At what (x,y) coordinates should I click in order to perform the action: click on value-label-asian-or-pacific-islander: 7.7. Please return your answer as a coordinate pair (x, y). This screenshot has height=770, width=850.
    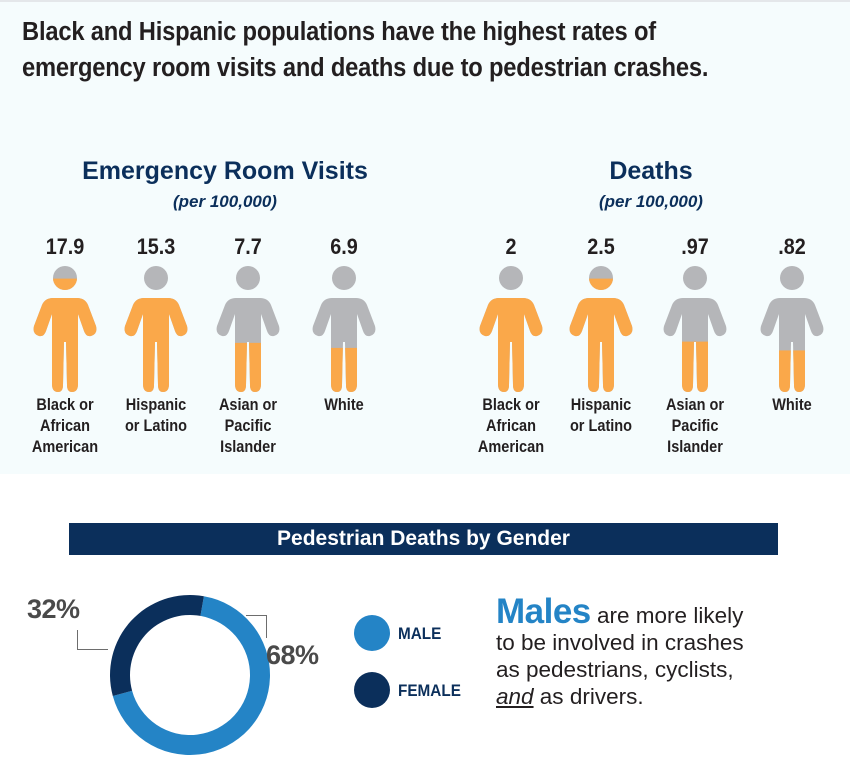
    Looking at the image, I should click on (248, 246).